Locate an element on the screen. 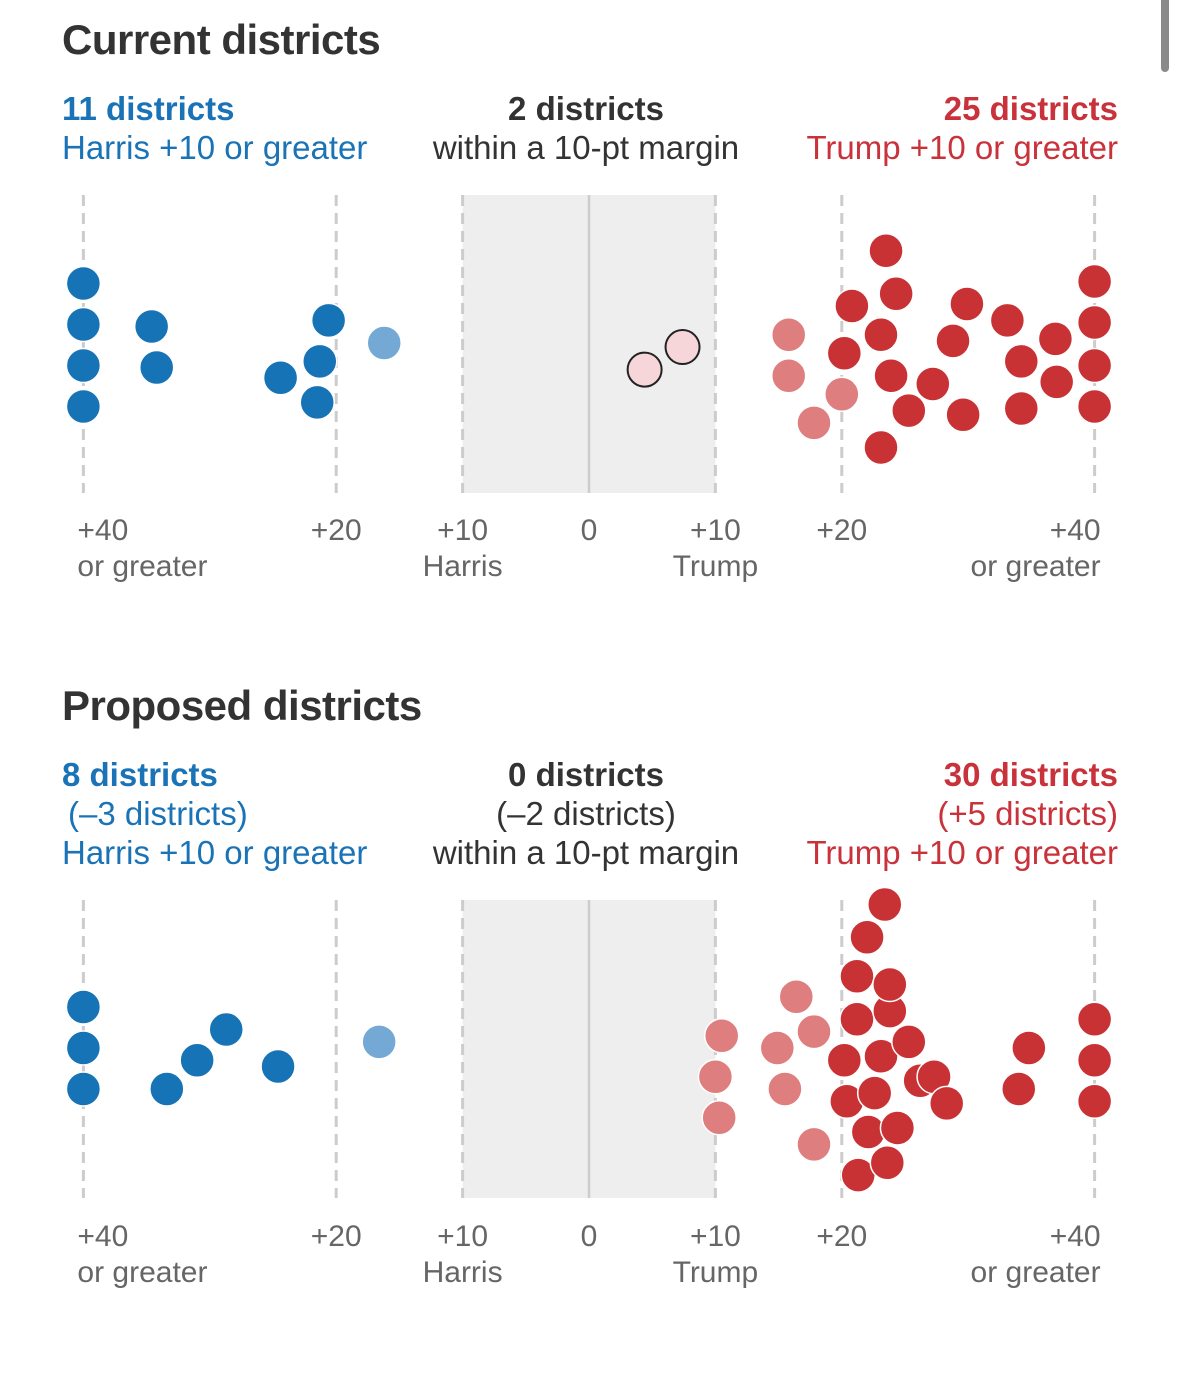  tossup-count: 0 districts is located at coordinates (586, 774).